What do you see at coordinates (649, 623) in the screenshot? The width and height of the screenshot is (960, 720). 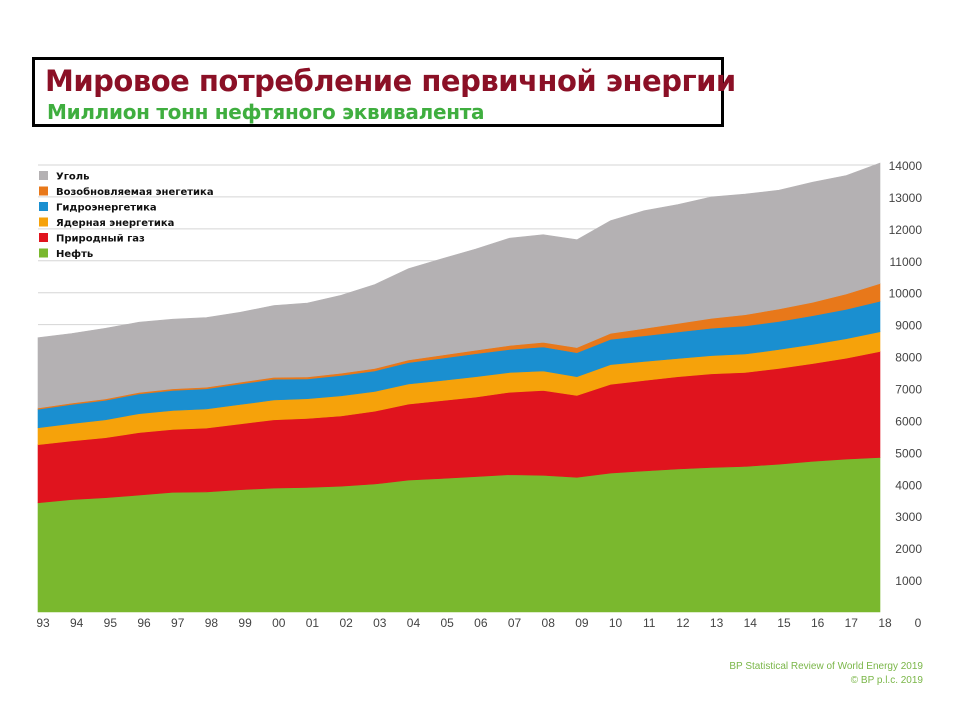 I see `x-tick-label-11: 11` at bounding box center [649, 623].